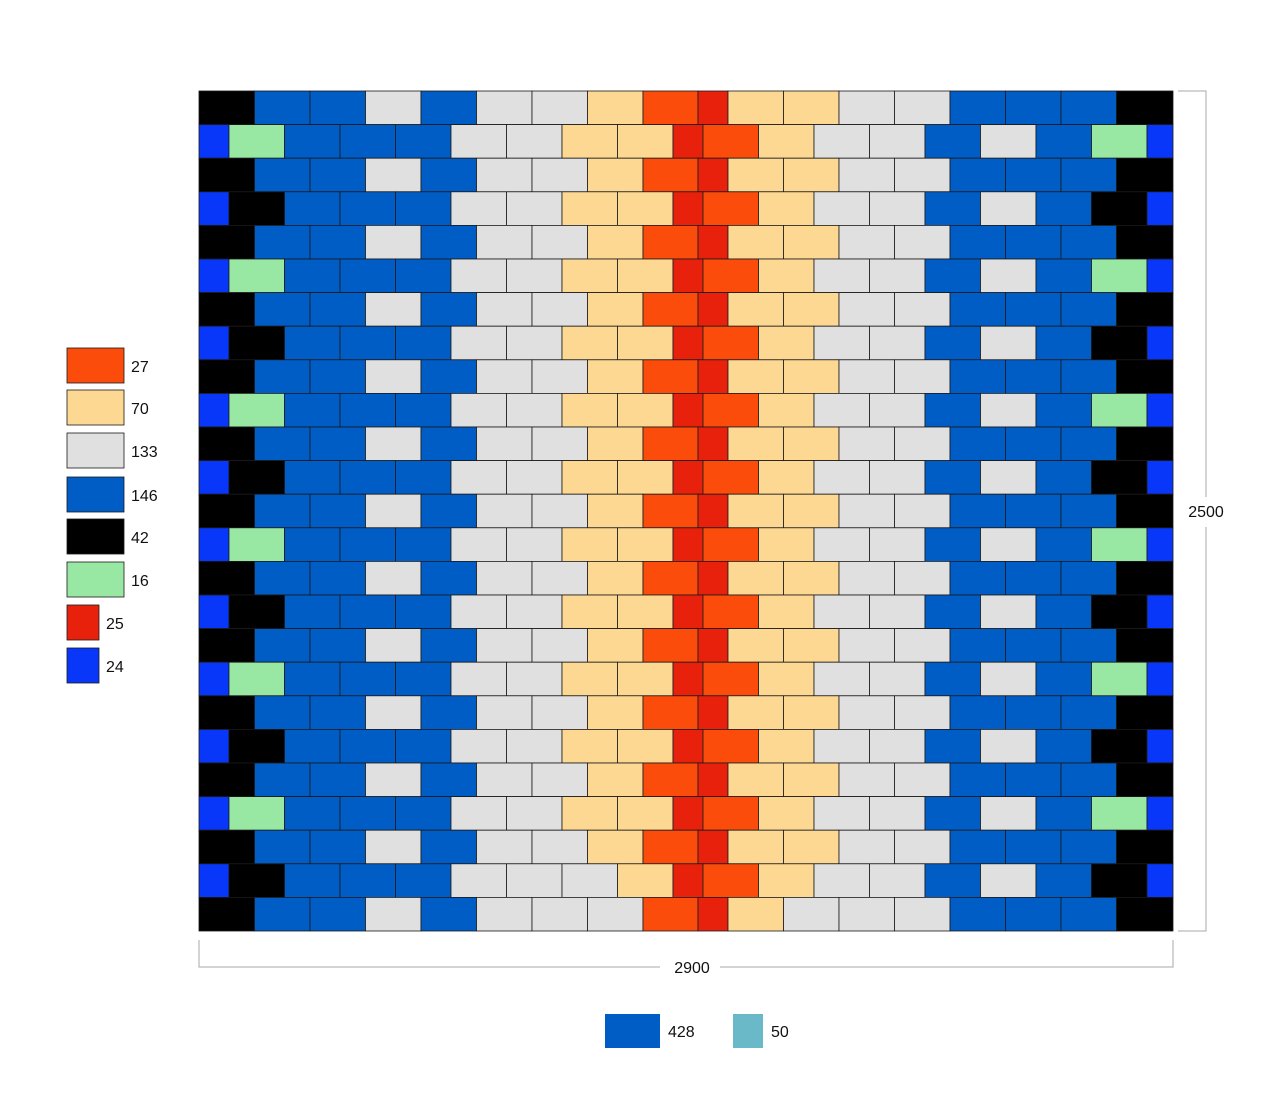 The image size is (1280, 1103). I want to click on height-dimension-label: 2500, so click(1206, 512).